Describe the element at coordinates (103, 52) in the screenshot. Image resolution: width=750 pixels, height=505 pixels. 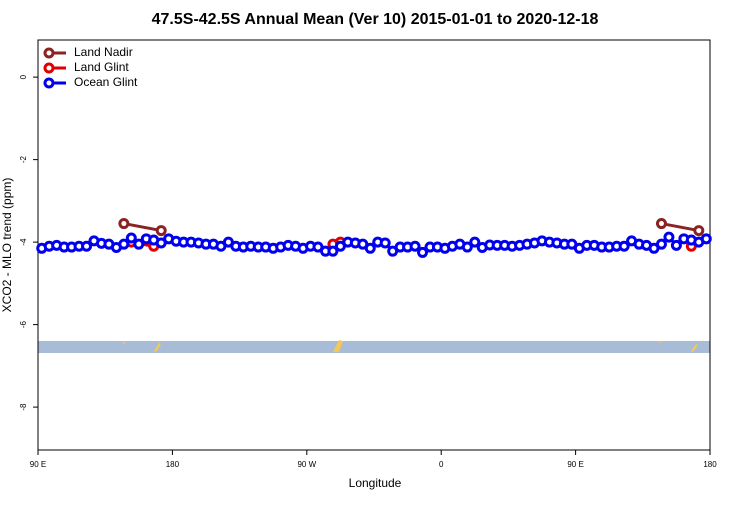
I see `legend-label: Land Nadir` at that location.